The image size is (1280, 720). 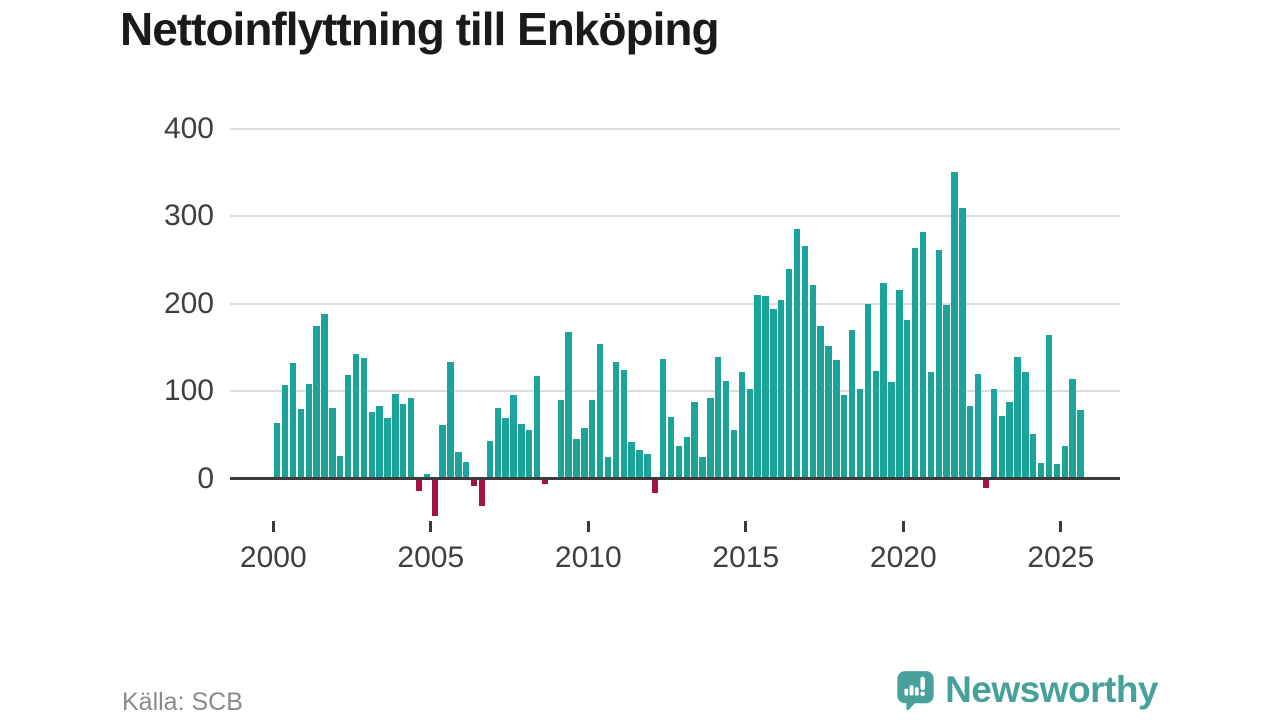 What do you see at coordinates (903, 557) in the screenshot?
I see `x-axis-label: 2020` at bounding box center [903, 557].